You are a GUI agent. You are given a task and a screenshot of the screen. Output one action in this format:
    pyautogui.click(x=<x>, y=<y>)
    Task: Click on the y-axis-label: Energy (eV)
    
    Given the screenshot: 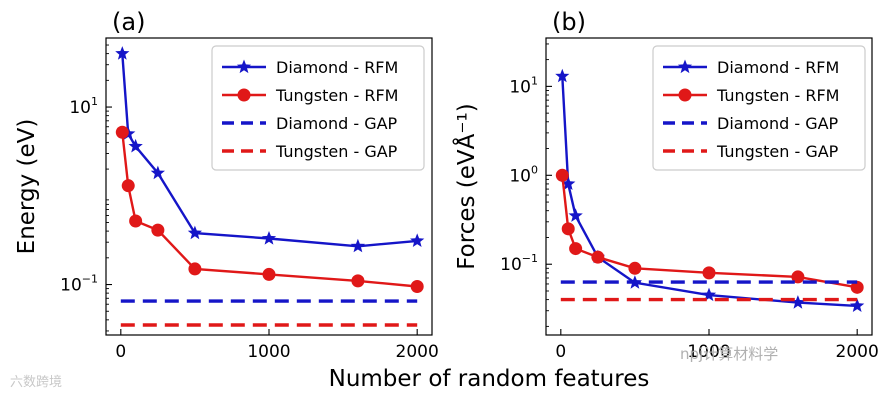 What is the action you would take?
    pyautogui.click(x=27, y=187)
    